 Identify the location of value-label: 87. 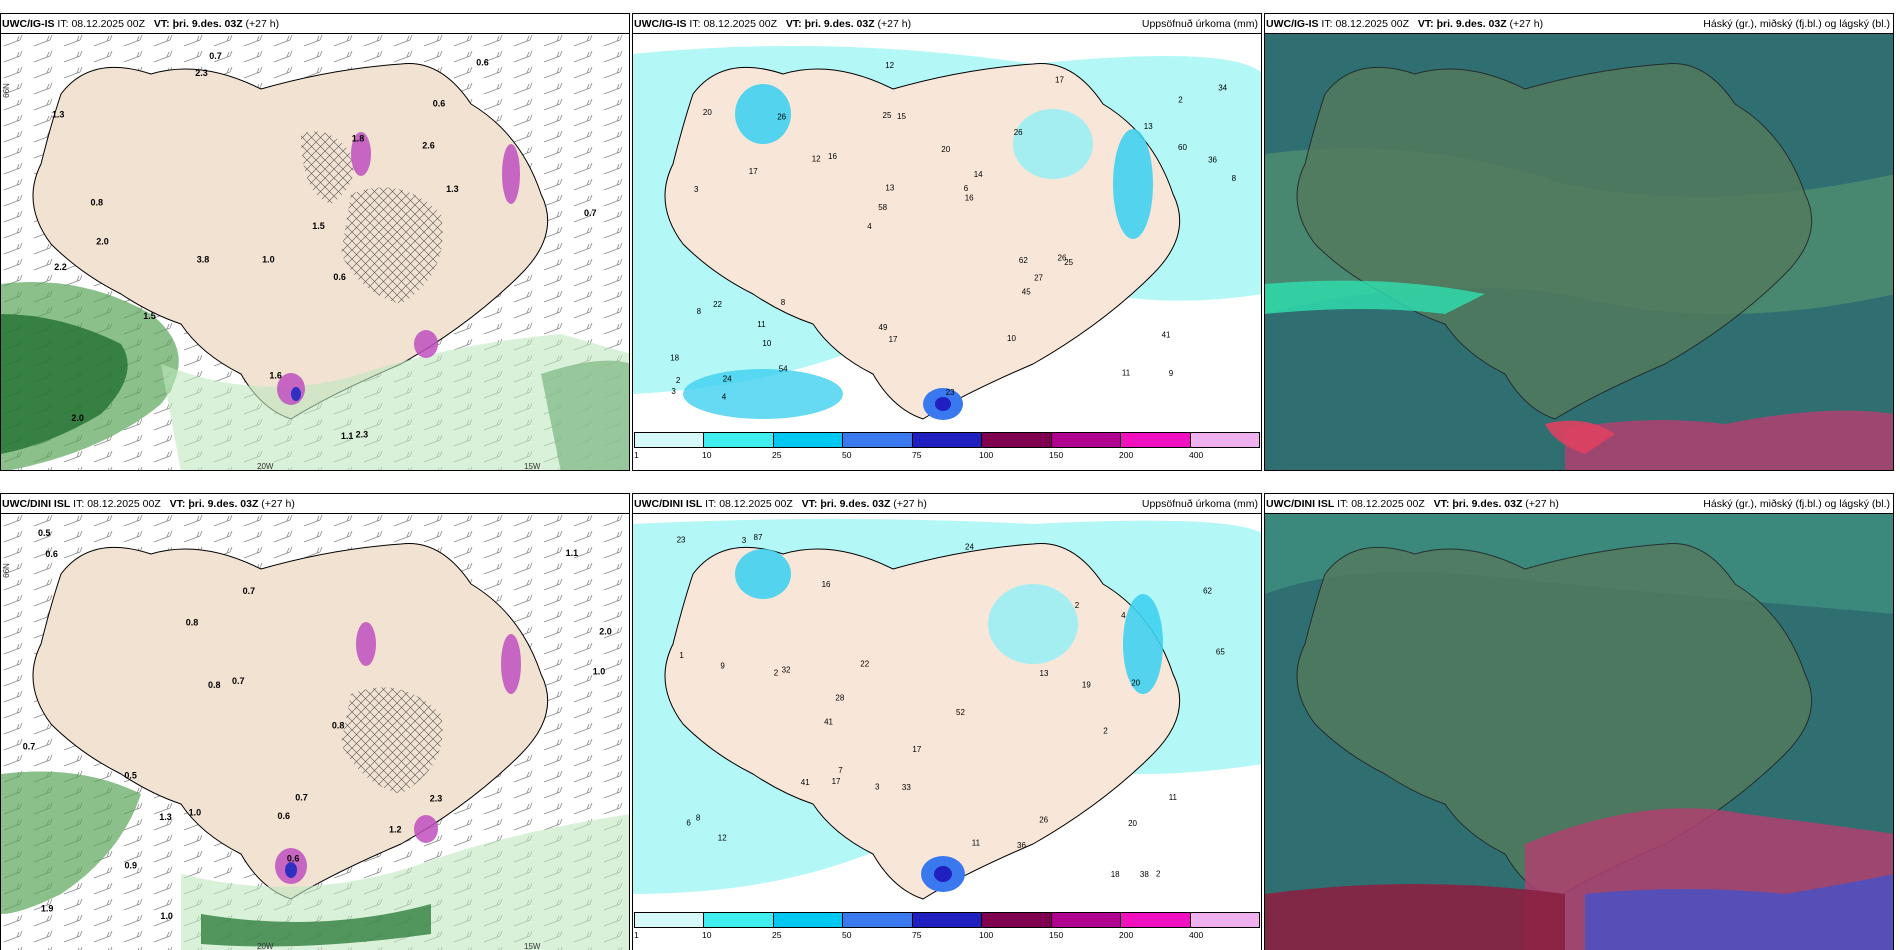
(758, 537).